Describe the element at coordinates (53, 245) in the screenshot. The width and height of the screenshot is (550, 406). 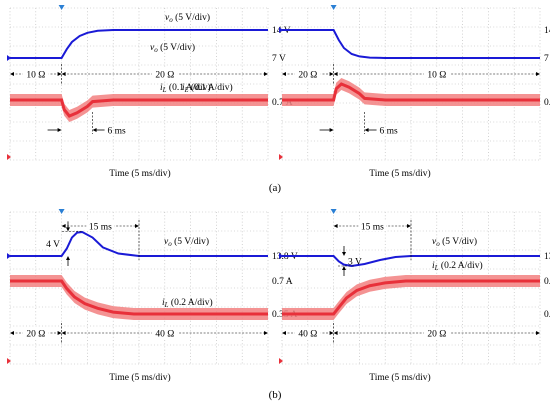
I see `delta-label: 4 V` at that location.